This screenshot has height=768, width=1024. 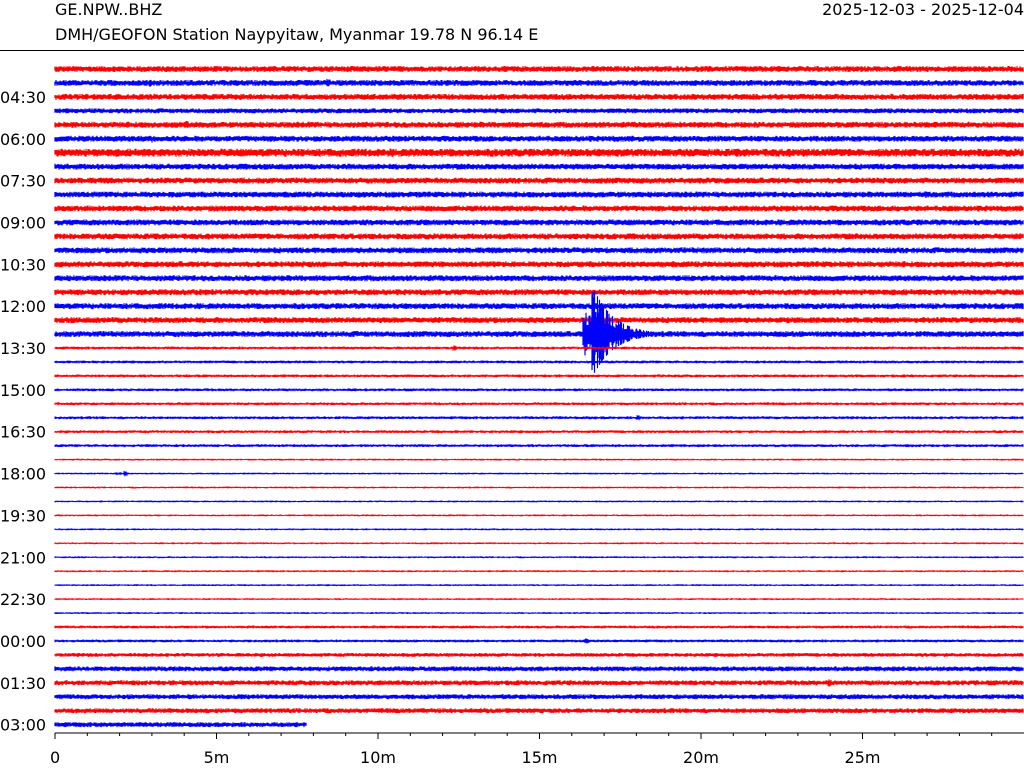 I want to click on x-tick-label: 5m, so click(x=217, y=757).